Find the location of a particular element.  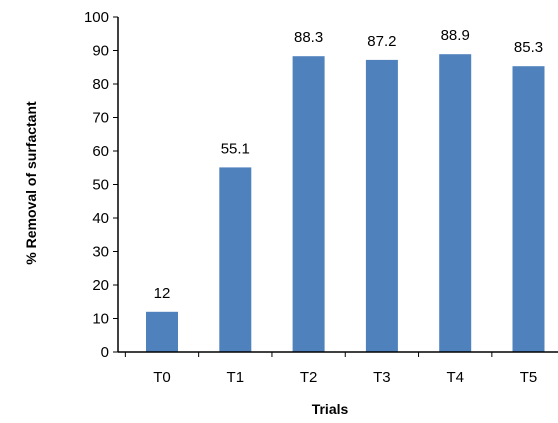

data-label-t1: 55.1 is located at coordinates (235, 148).